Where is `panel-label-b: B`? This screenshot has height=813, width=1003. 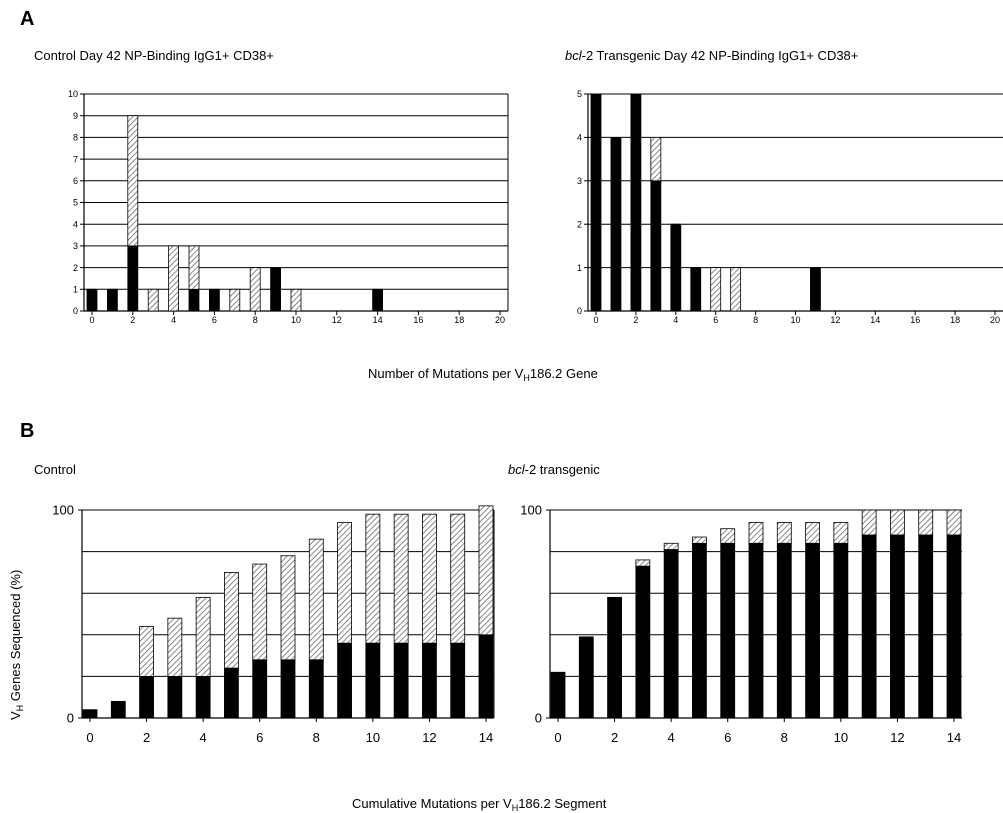
panel-label-b: B is located at coordinates (27, 431).